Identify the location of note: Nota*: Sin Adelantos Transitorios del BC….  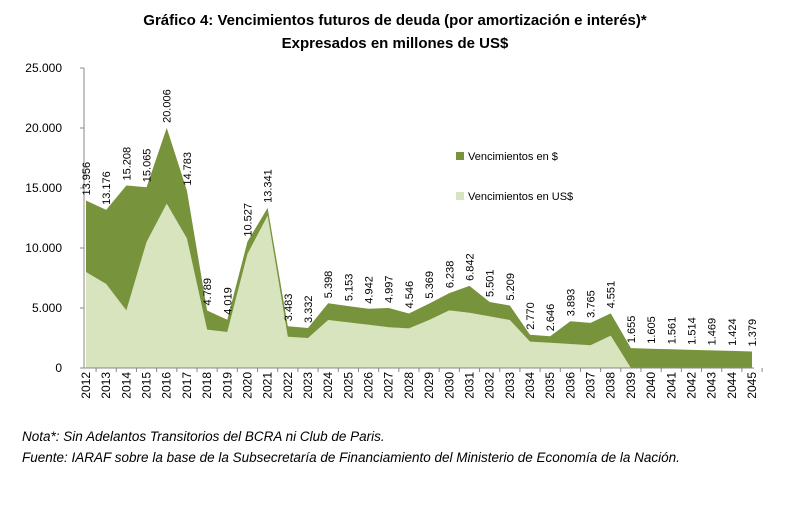
(203, 436).